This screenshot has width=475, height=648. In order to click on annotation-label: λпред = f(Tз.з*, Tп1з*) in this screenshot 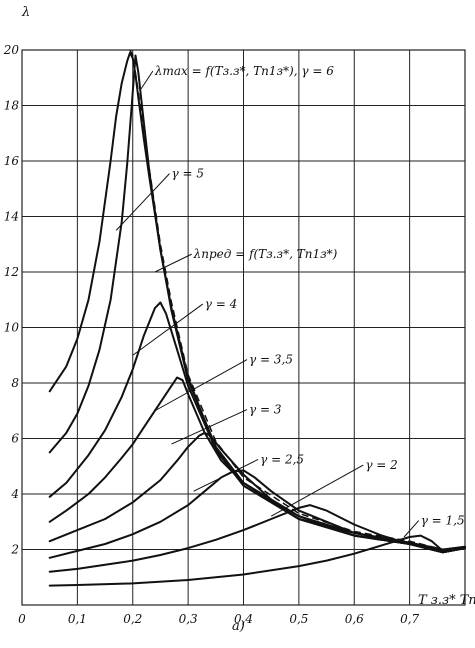, I will do `click(265, 254)`.